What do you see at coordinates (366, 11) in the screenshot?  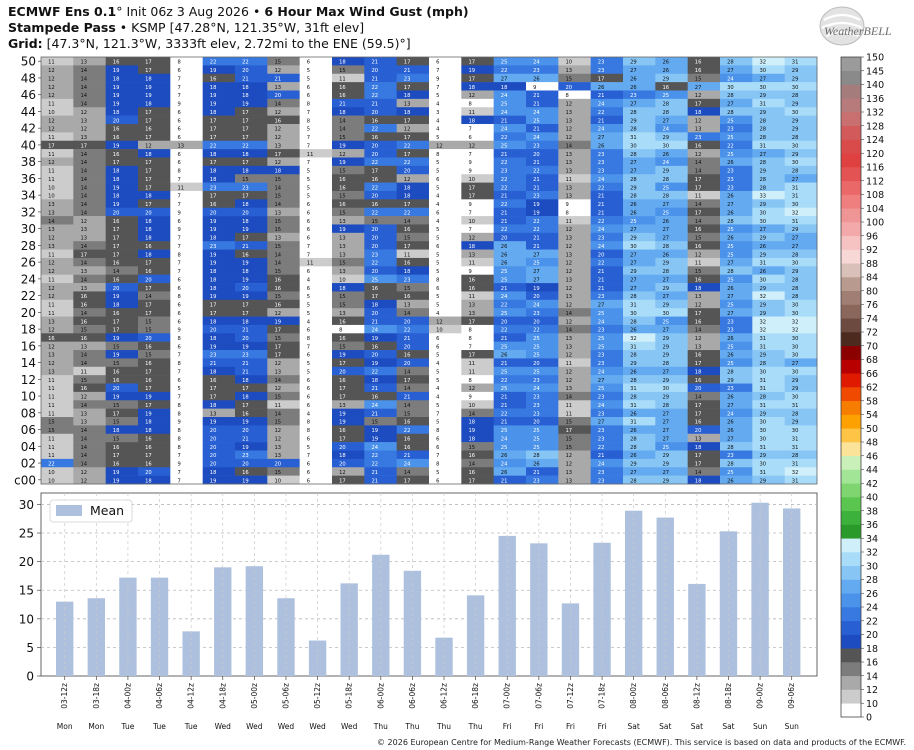 I see `product-name: 6 Hour Max Wind Gust (mph)` at bounding box center [366, 11].